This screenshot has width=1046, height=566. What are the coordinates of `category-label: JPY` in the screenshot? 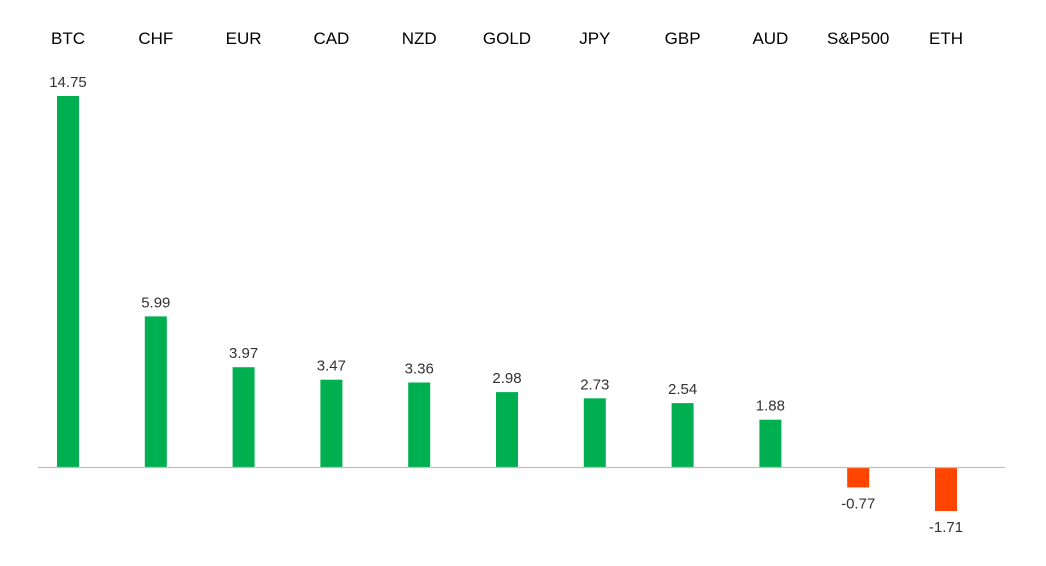 It's located at (594, 38).